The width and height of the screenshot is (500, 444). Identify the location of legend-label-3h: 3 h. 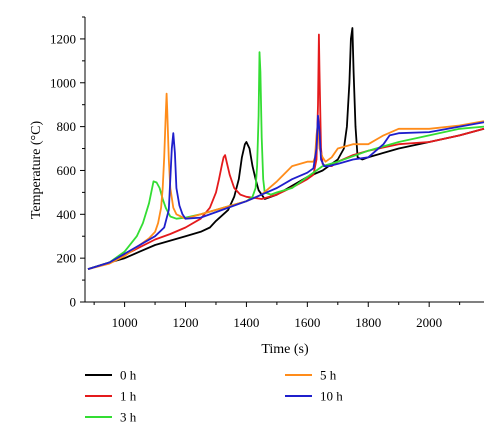
(128, 417).